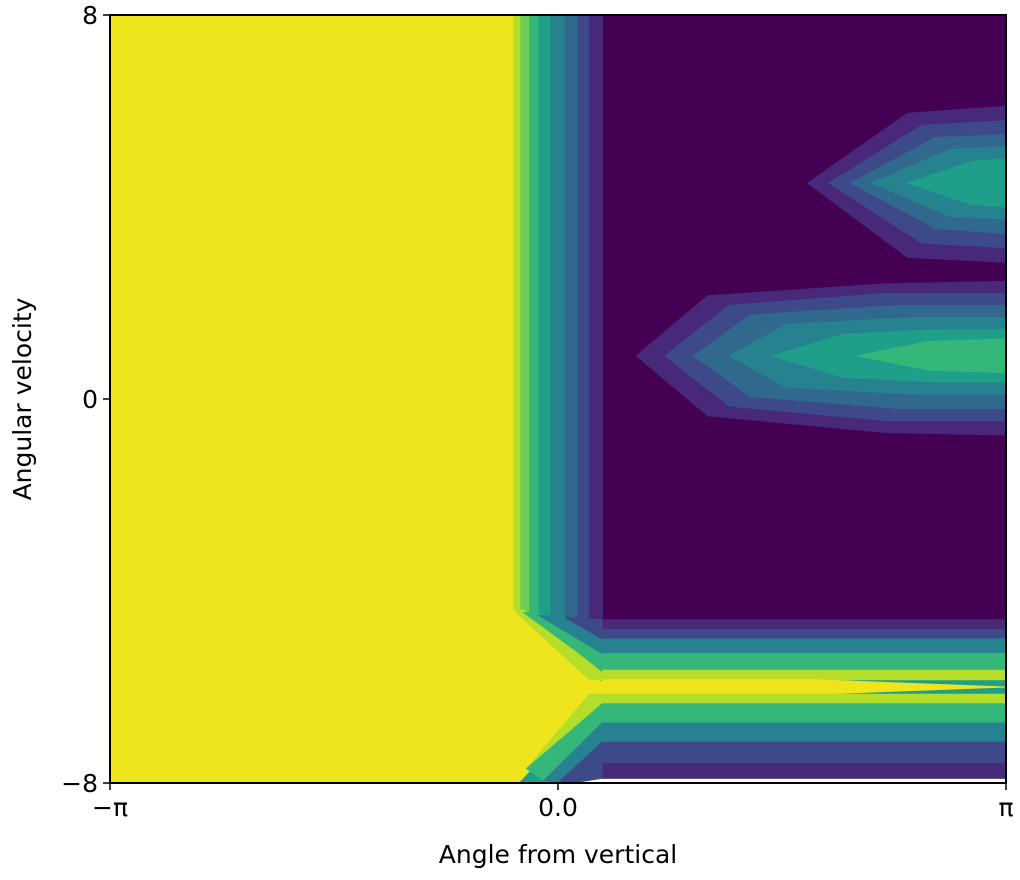 This screenshot has width=1020, height=880. I want to click on y-tick-label: −8, so click(79, 783).